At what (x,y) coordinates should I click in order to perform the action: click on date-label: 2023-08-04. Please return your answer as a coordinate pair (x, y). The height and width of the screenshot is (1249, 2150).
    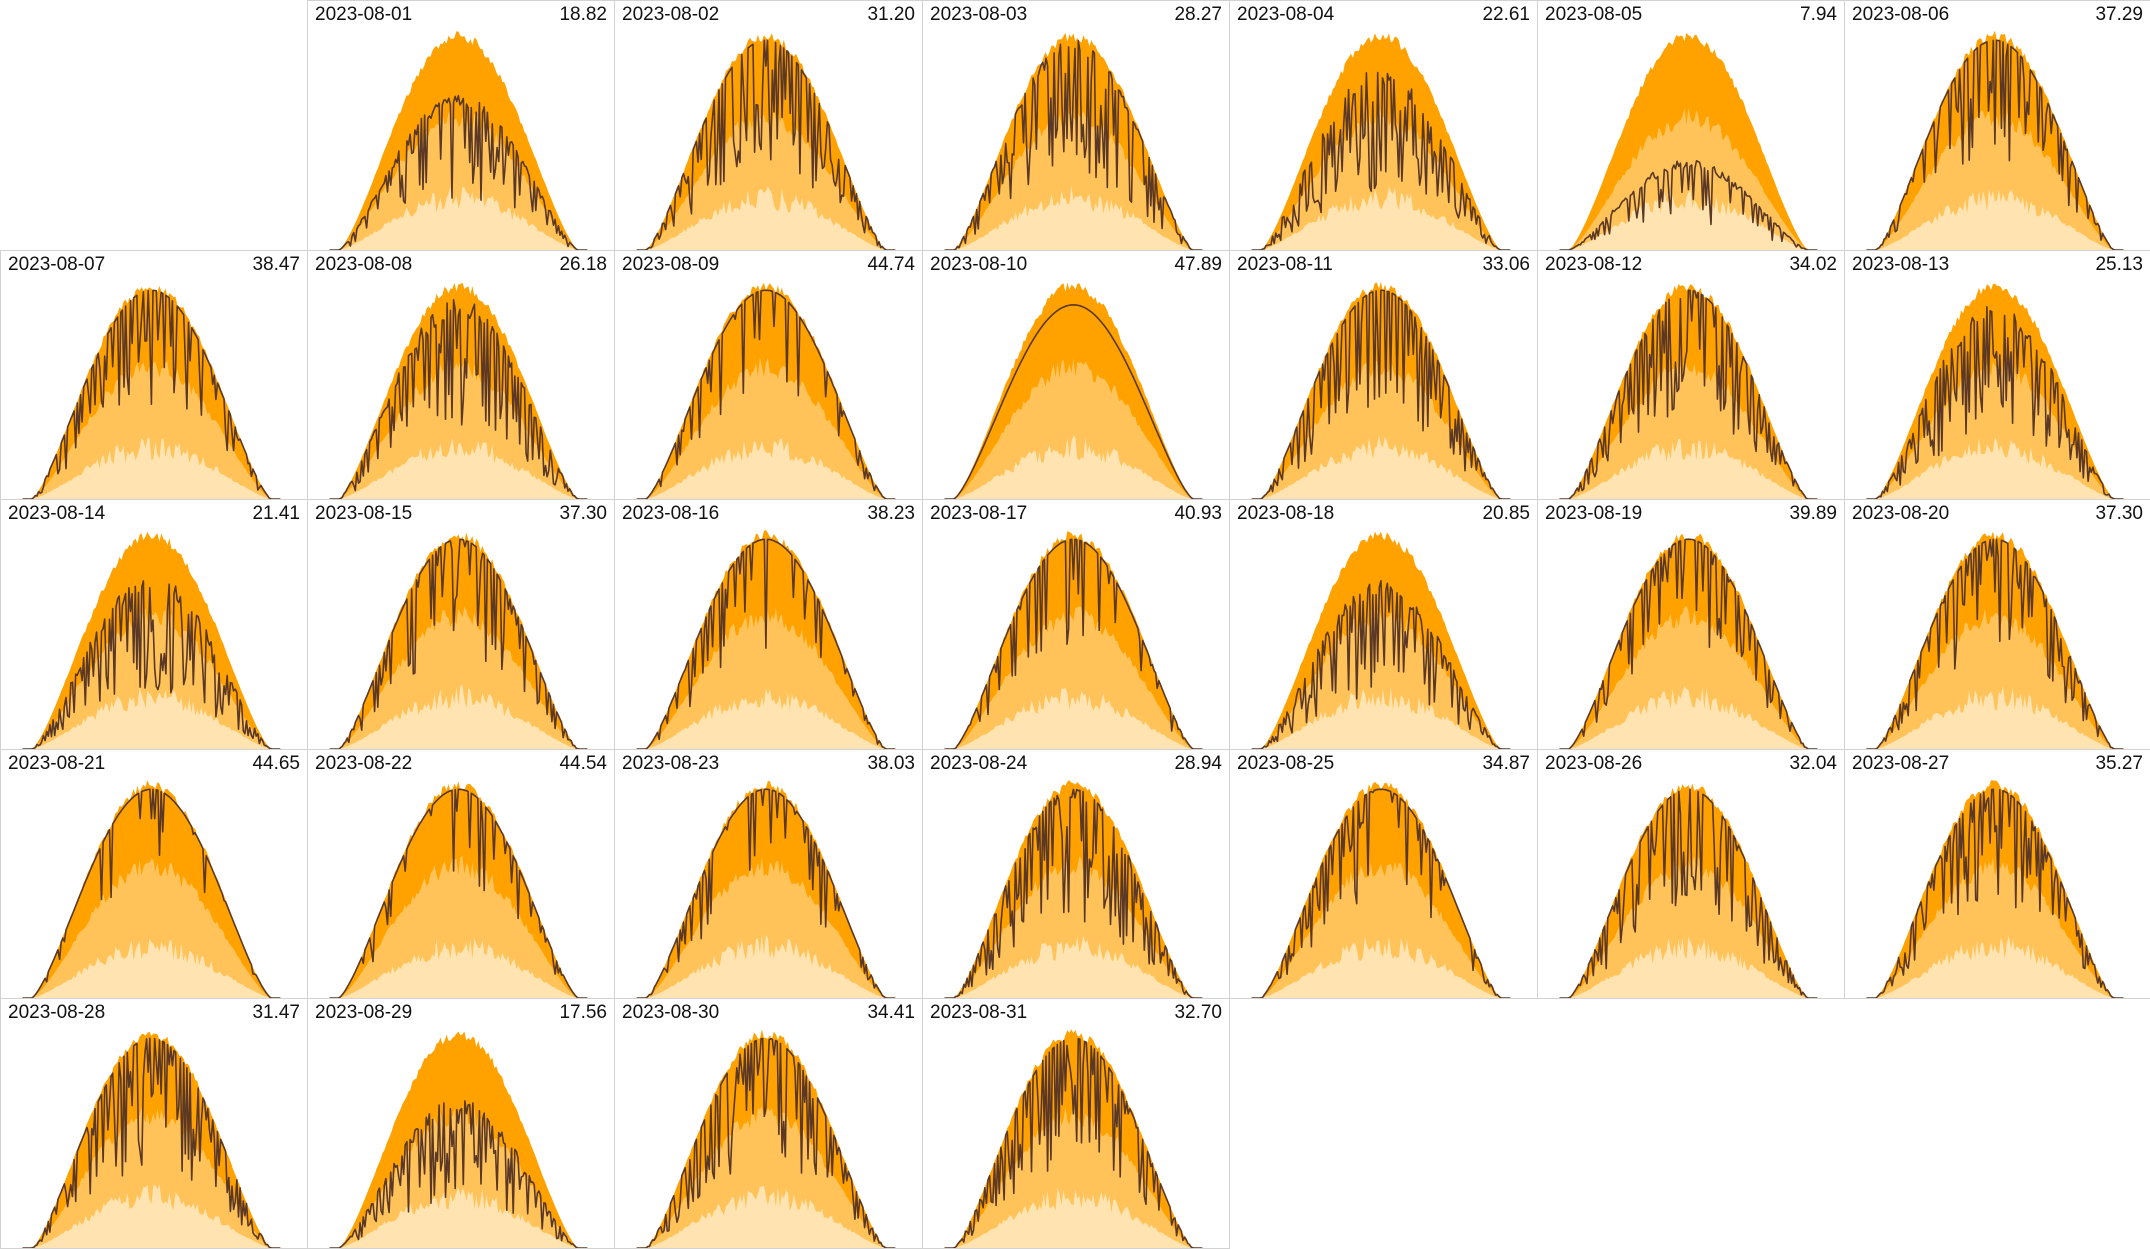
    Looking at the image, I should click on (1286, 14).